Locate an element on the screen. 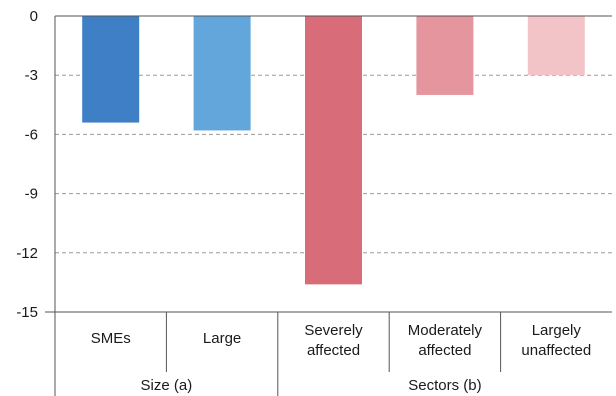  category-label: Moderately is located at coordinates (445, 330).